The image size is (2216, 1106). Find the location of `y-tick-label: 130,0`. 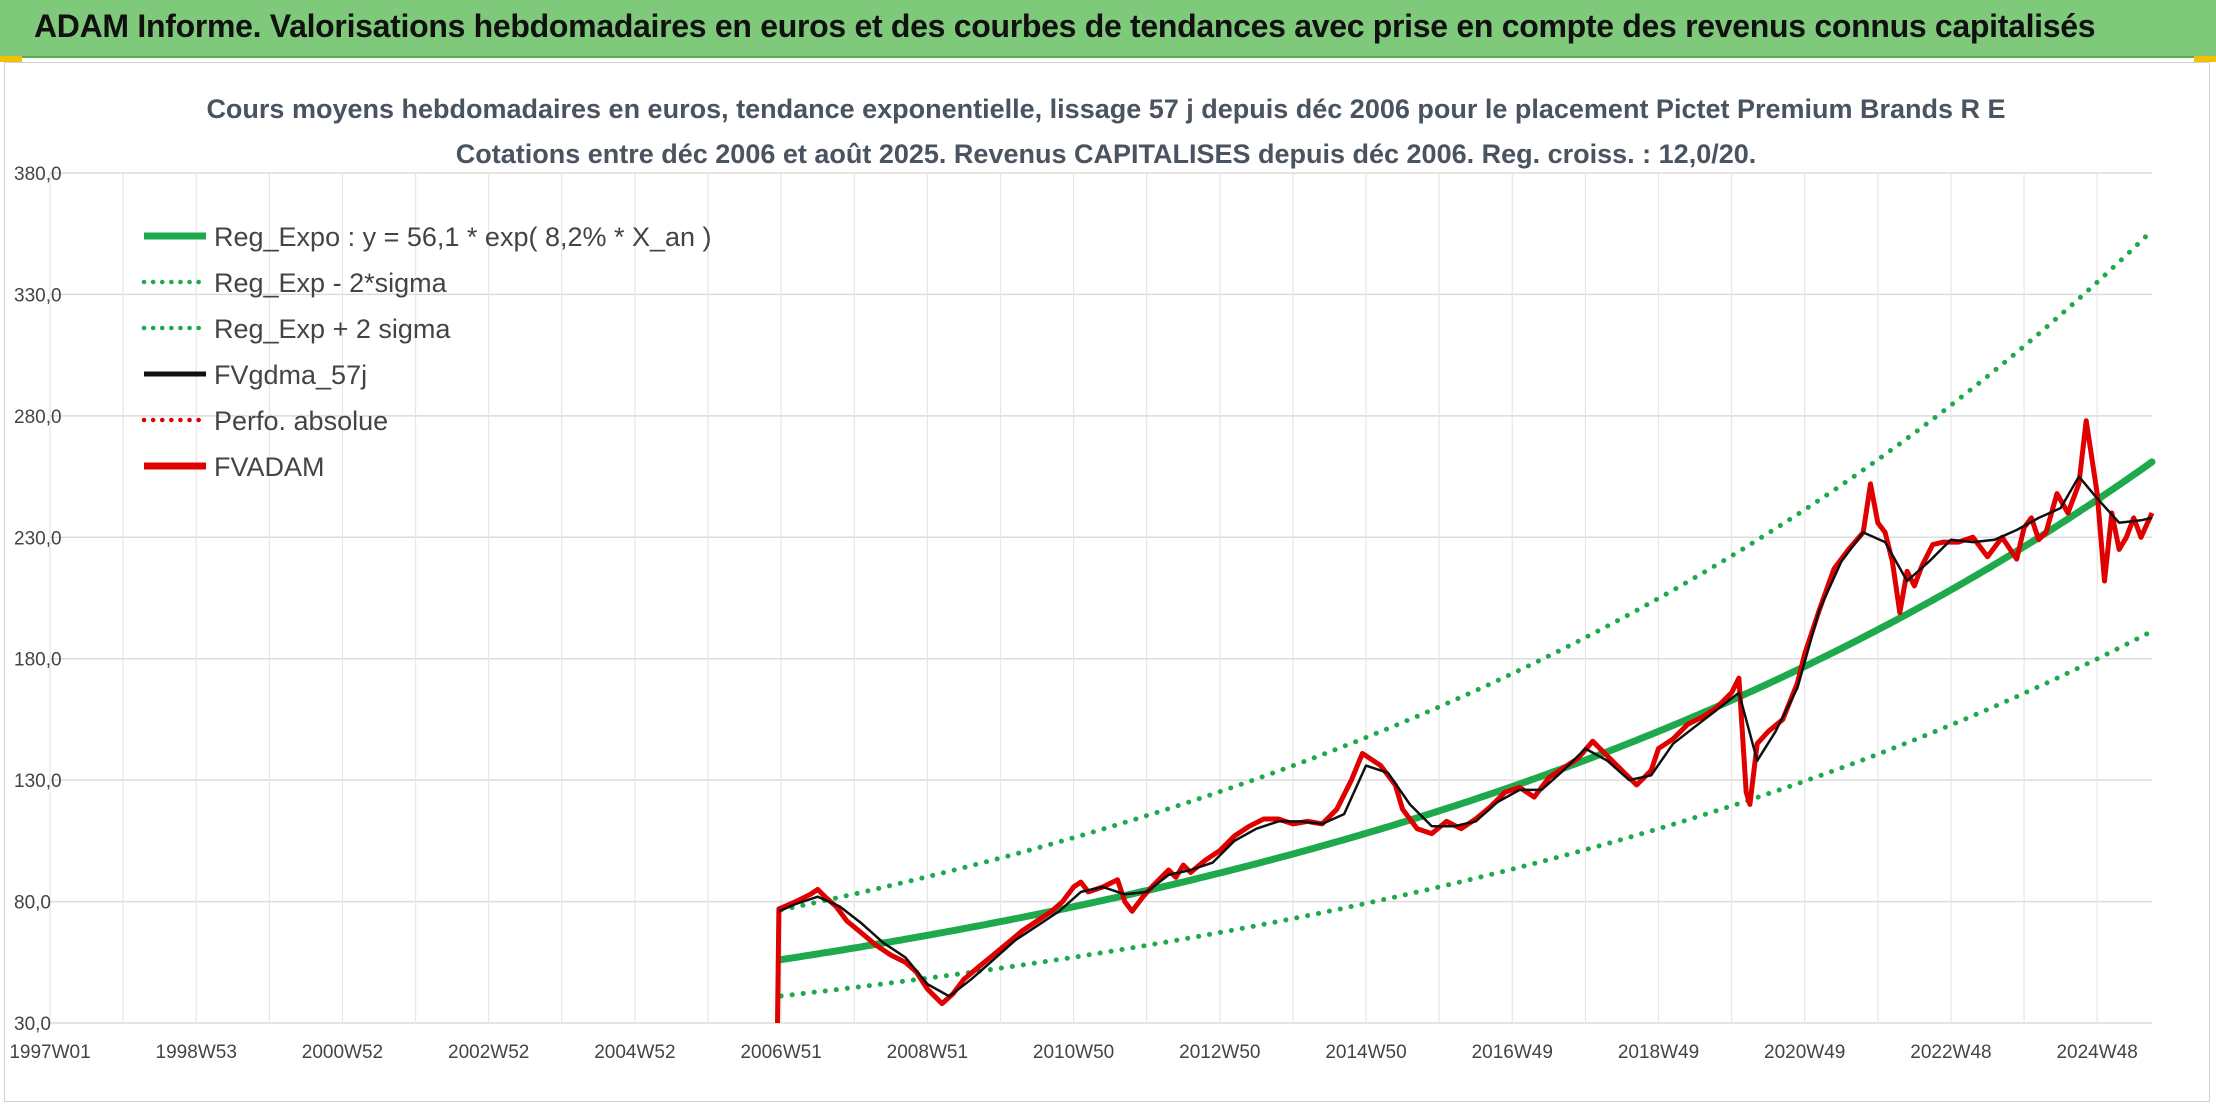

y-tick-label: 130,0 is located at coordinates (38, 781).